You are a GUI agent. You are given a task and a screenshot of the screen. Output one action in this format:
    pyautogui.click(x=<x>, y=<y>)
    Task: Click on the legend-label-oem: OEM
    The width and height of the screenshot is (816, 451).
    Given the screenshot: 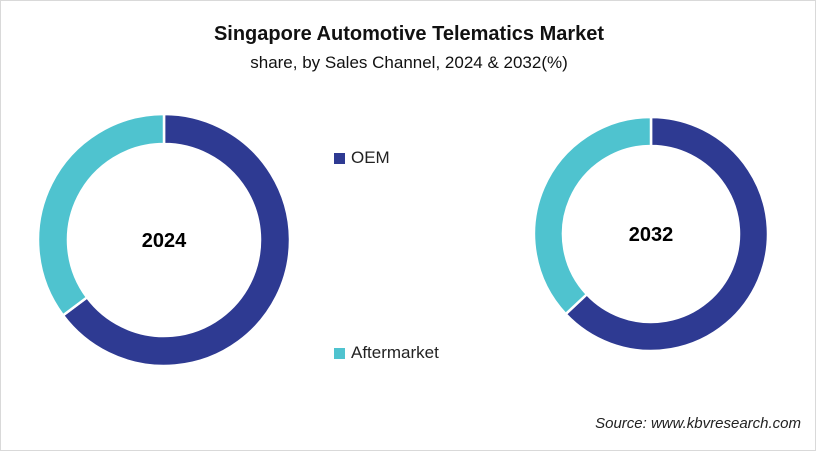 What is the action you would take?
    pyautogui.click(x=370, y=157)
    